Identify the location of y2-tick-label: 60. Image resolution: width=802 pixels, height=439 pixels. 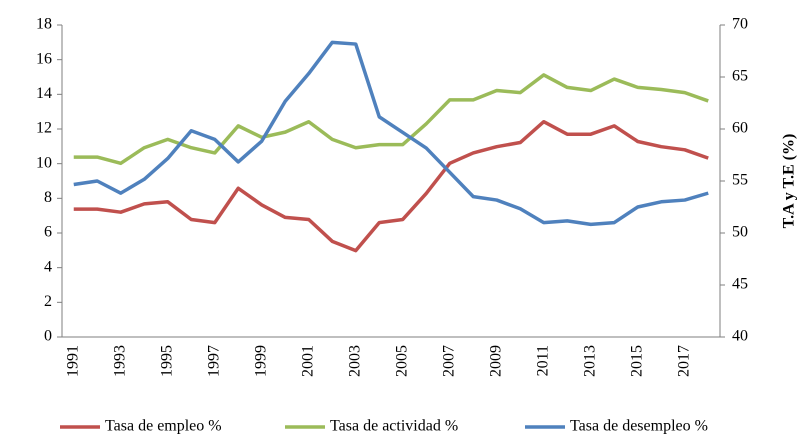
(740, 128).